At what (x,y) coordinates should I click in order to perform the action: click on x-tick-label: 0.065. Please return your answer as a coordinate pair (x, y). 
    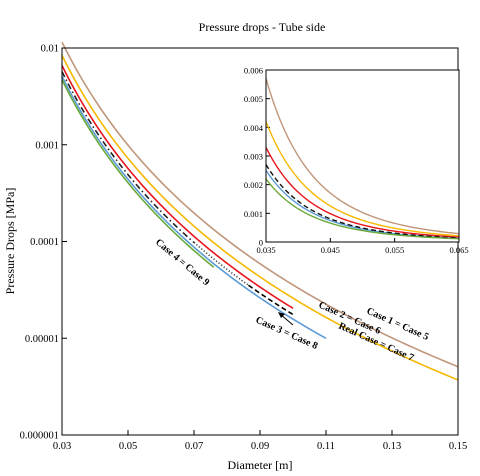
    Looking at the image, I should click on (458, 250).